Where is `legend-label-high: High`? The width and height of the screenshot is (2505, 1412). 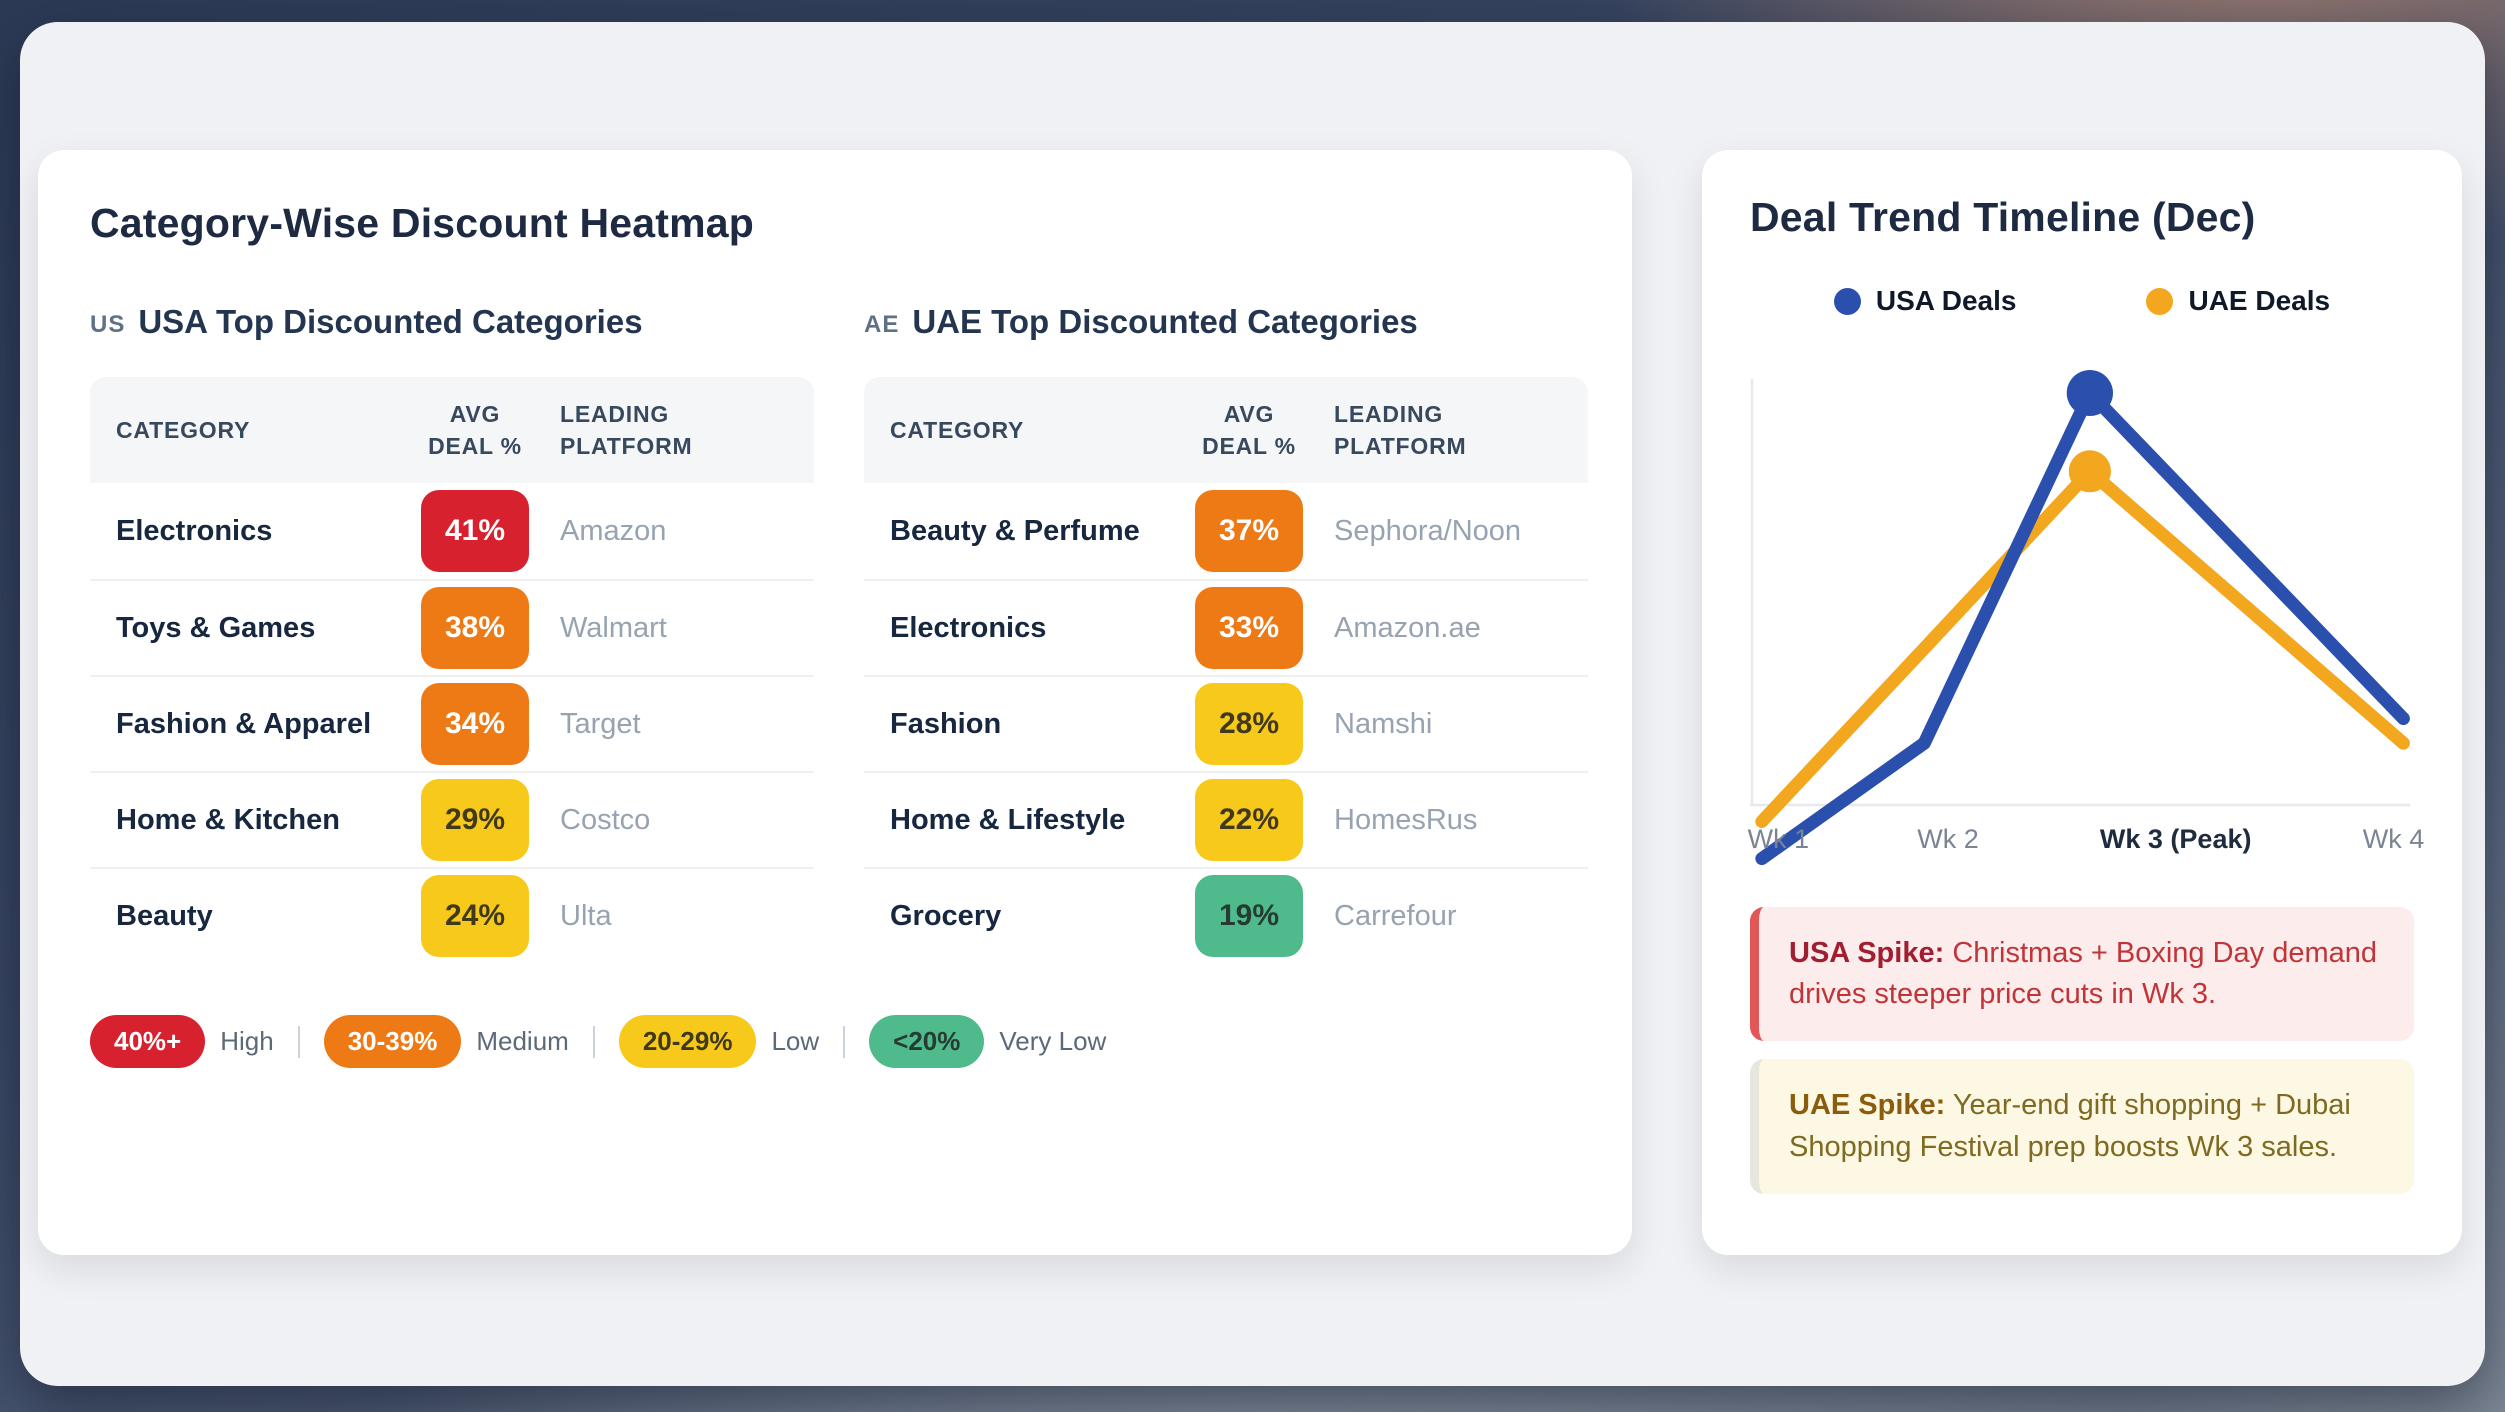
legend-label-high: High is located at coordinates (247, 1041).